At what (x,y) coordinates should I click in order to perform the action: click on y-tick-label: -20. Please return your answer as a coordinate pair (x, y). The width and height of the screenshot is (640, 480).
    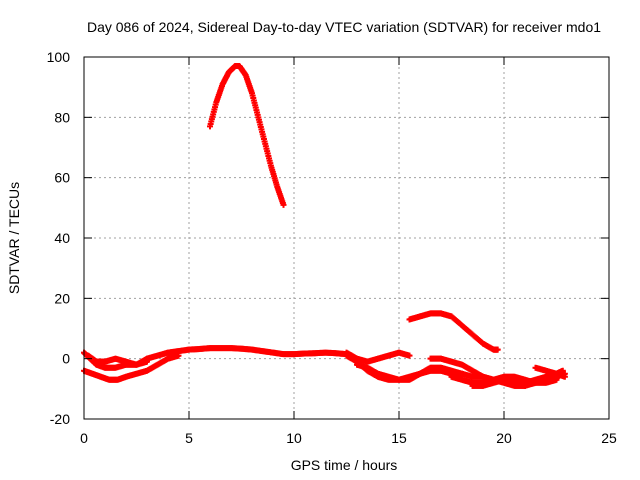
    Looking at the image, I should click on (60, 419).